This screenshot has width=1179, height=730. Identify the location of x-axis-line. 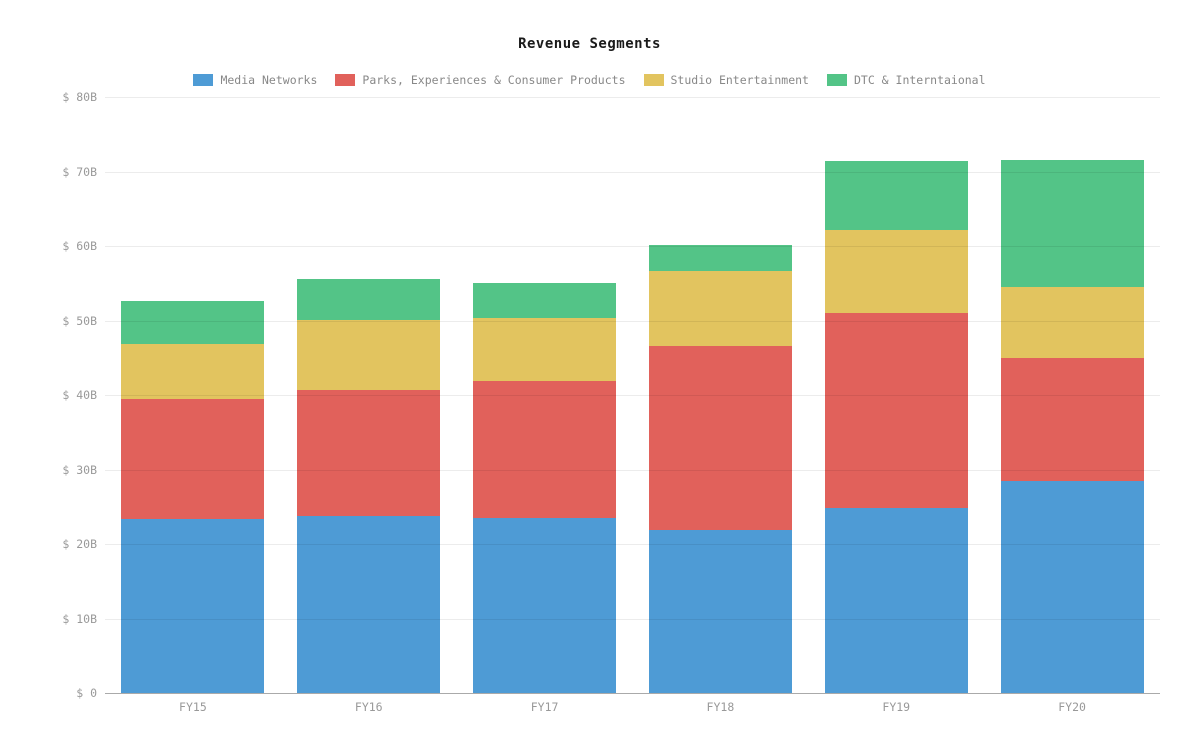
(632, 693).